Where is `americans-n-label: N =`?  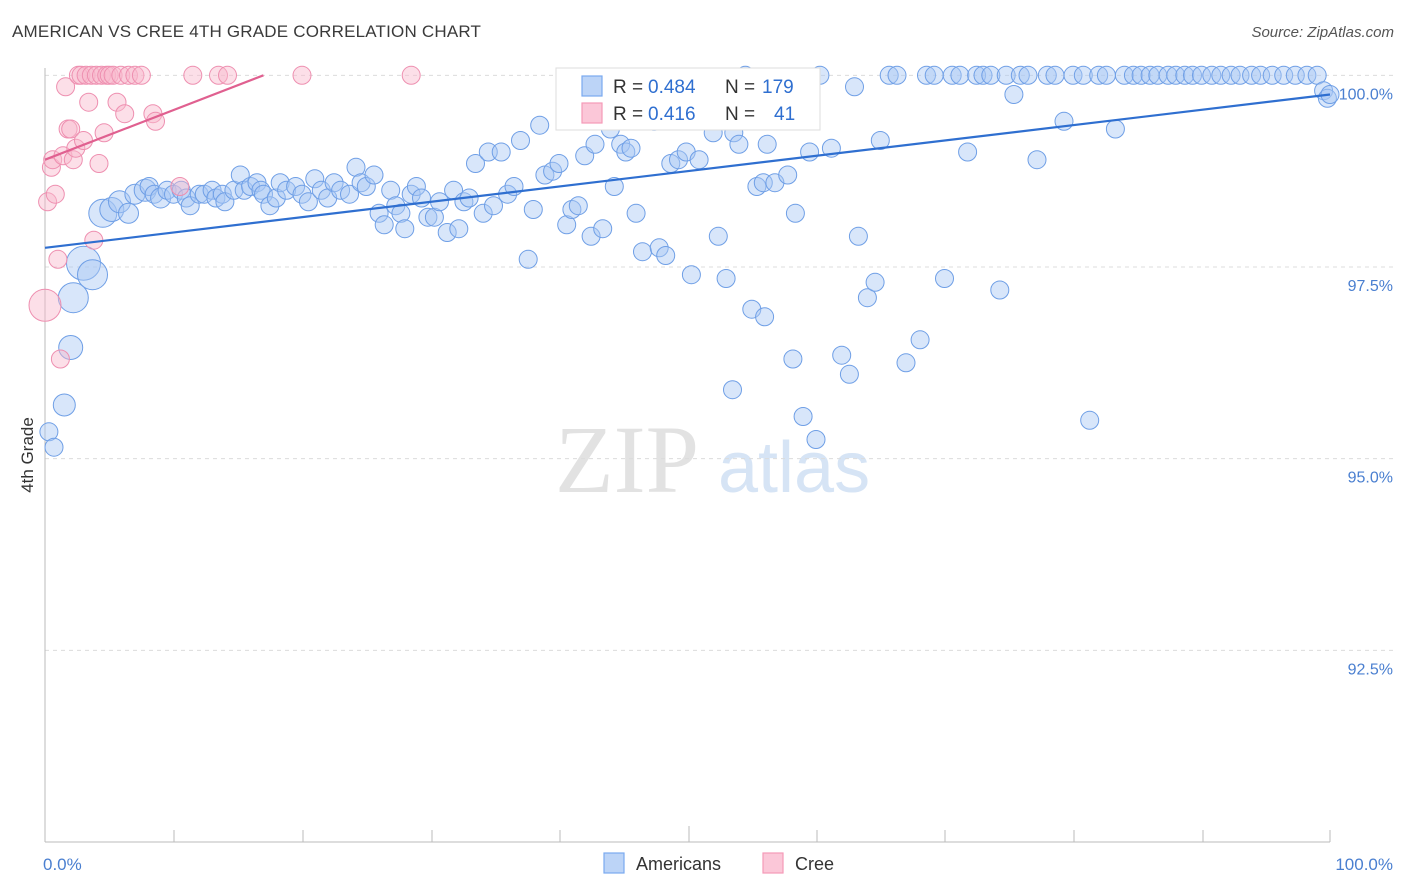 americans-n-label: N = is located at coordinates (740, 87).